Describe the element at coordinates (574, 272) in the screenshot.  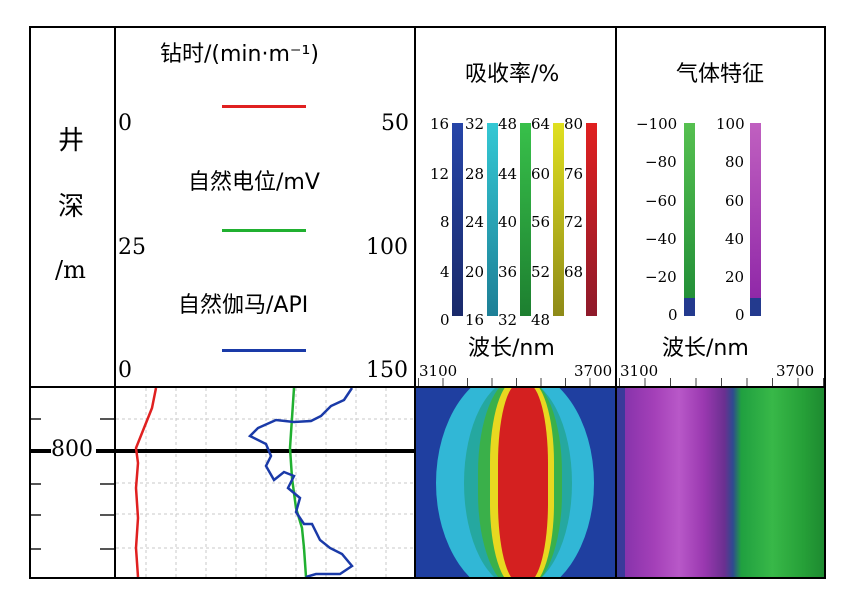
I see `abs-tick-4-3: 68` at that location.